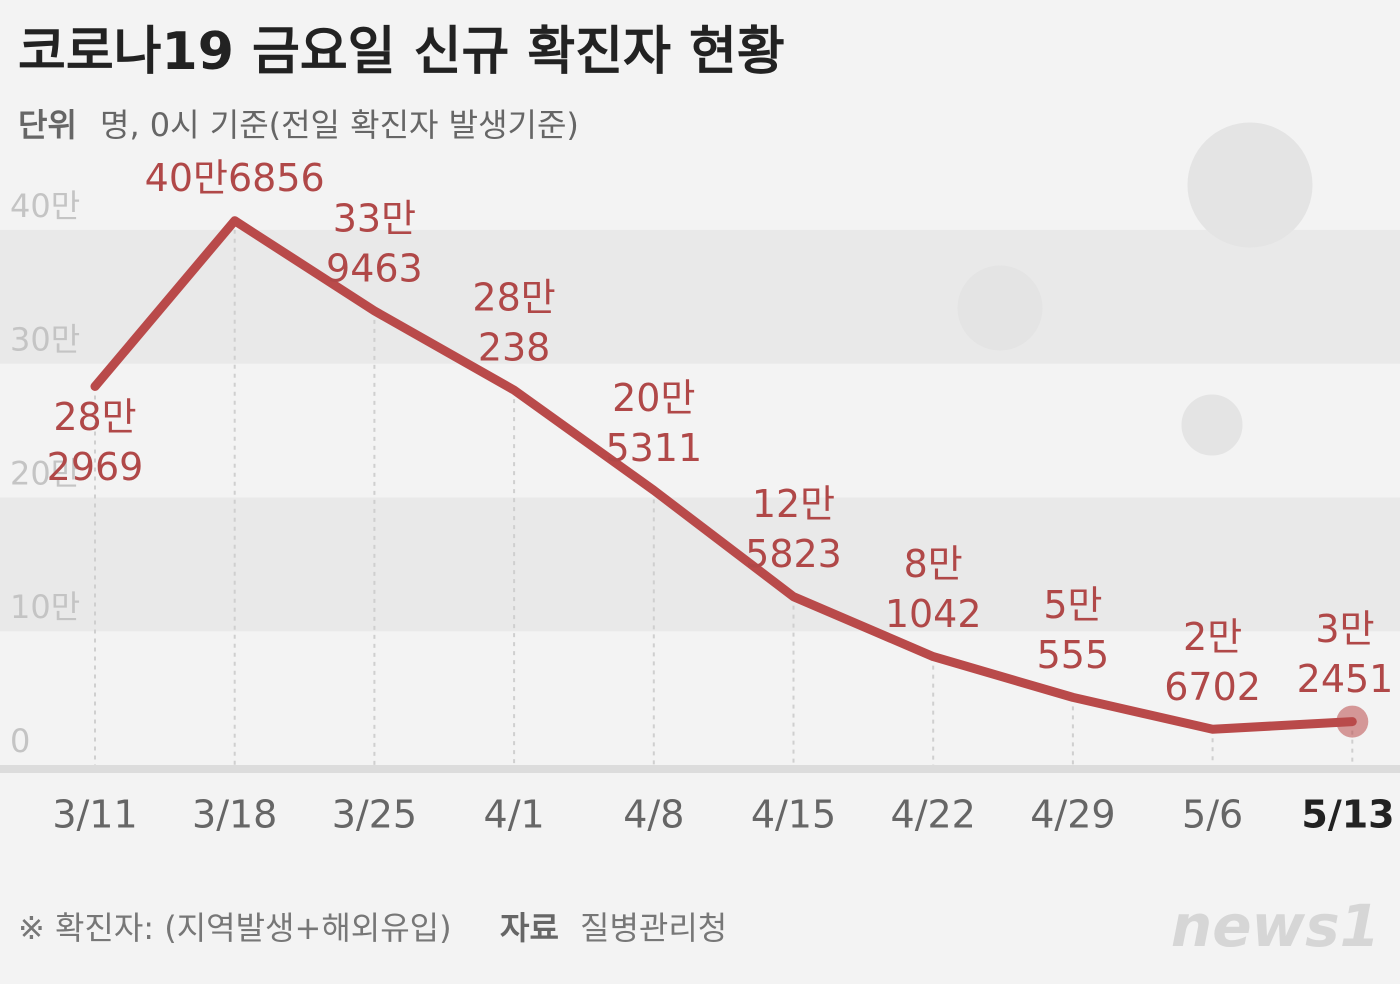 The image size is (1400, 984). I want to click on value-label: 33만, so click(374, 218).